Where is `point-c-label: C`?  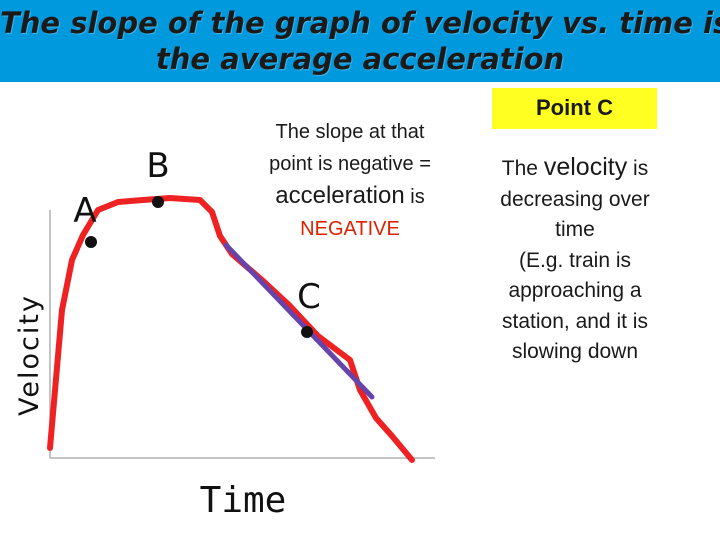 point-c-label: C is located at coordinates (309, 297).